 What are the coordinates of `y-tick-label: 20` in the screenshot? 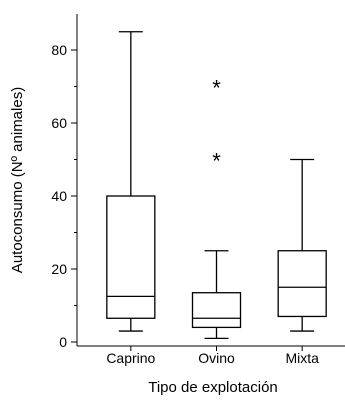 It's located at (59, 269).